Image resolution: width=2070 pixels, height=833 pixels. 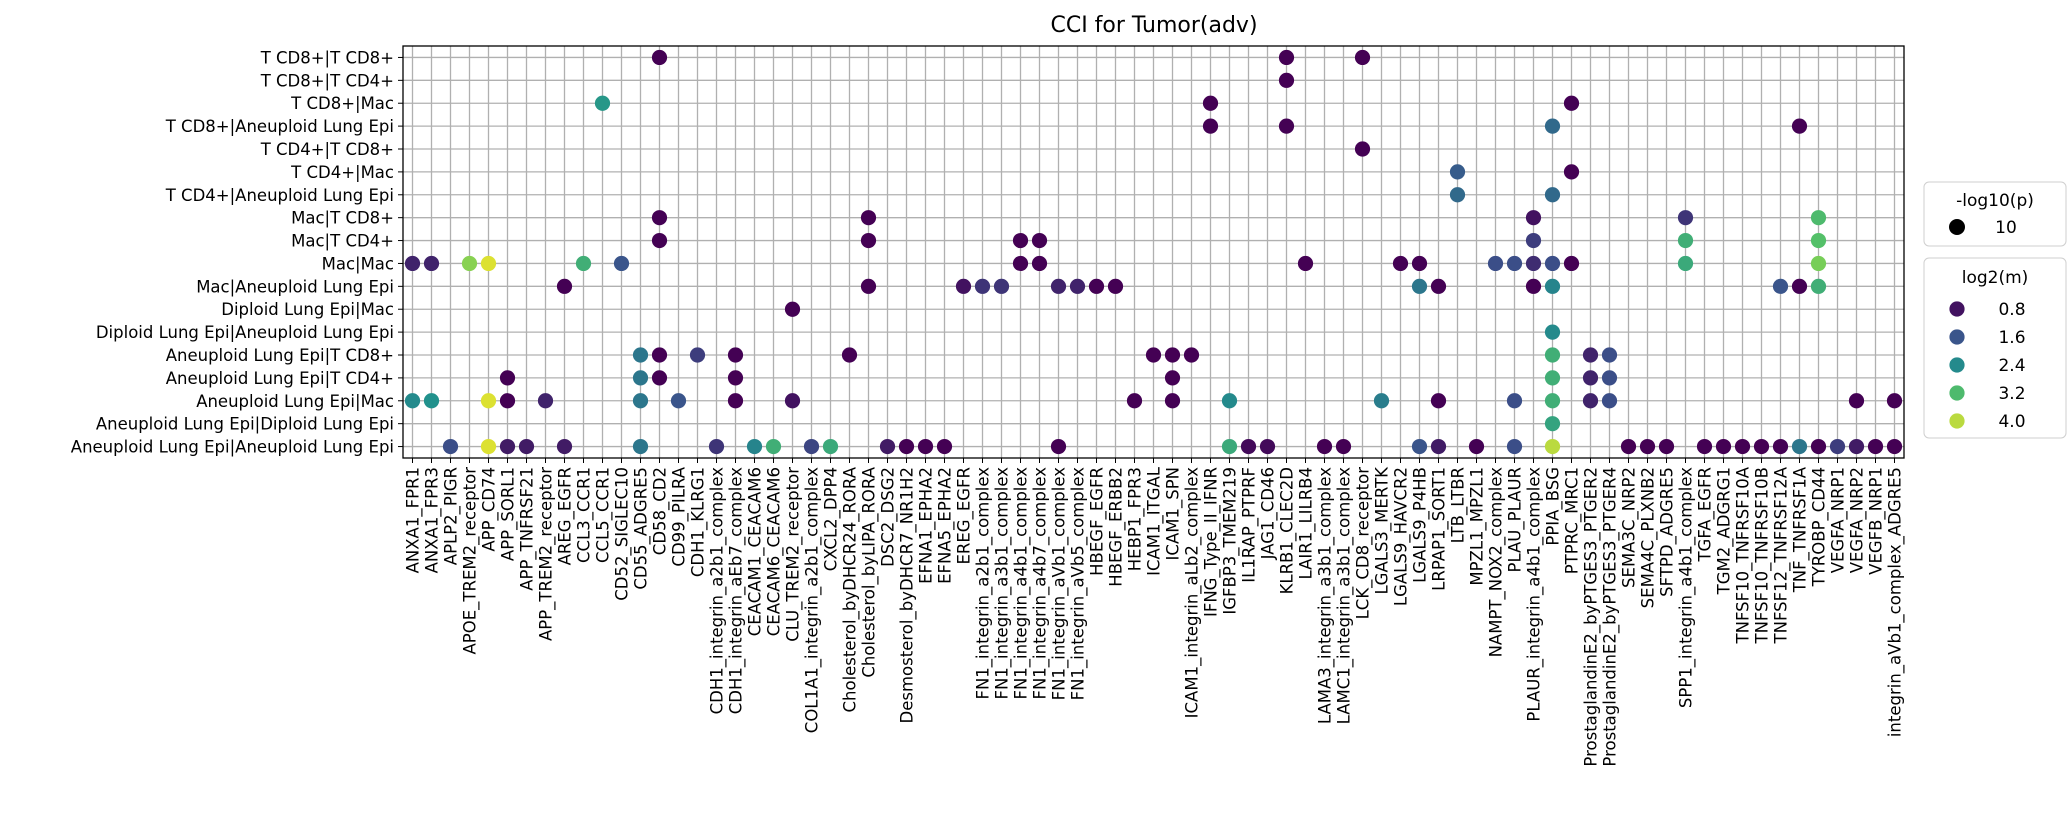 What do you see at coordinates (1630, 527) in the screenshot?
I see `x-tick-label: SEMA3C_NRP2` at bounding box center [1630, 527].